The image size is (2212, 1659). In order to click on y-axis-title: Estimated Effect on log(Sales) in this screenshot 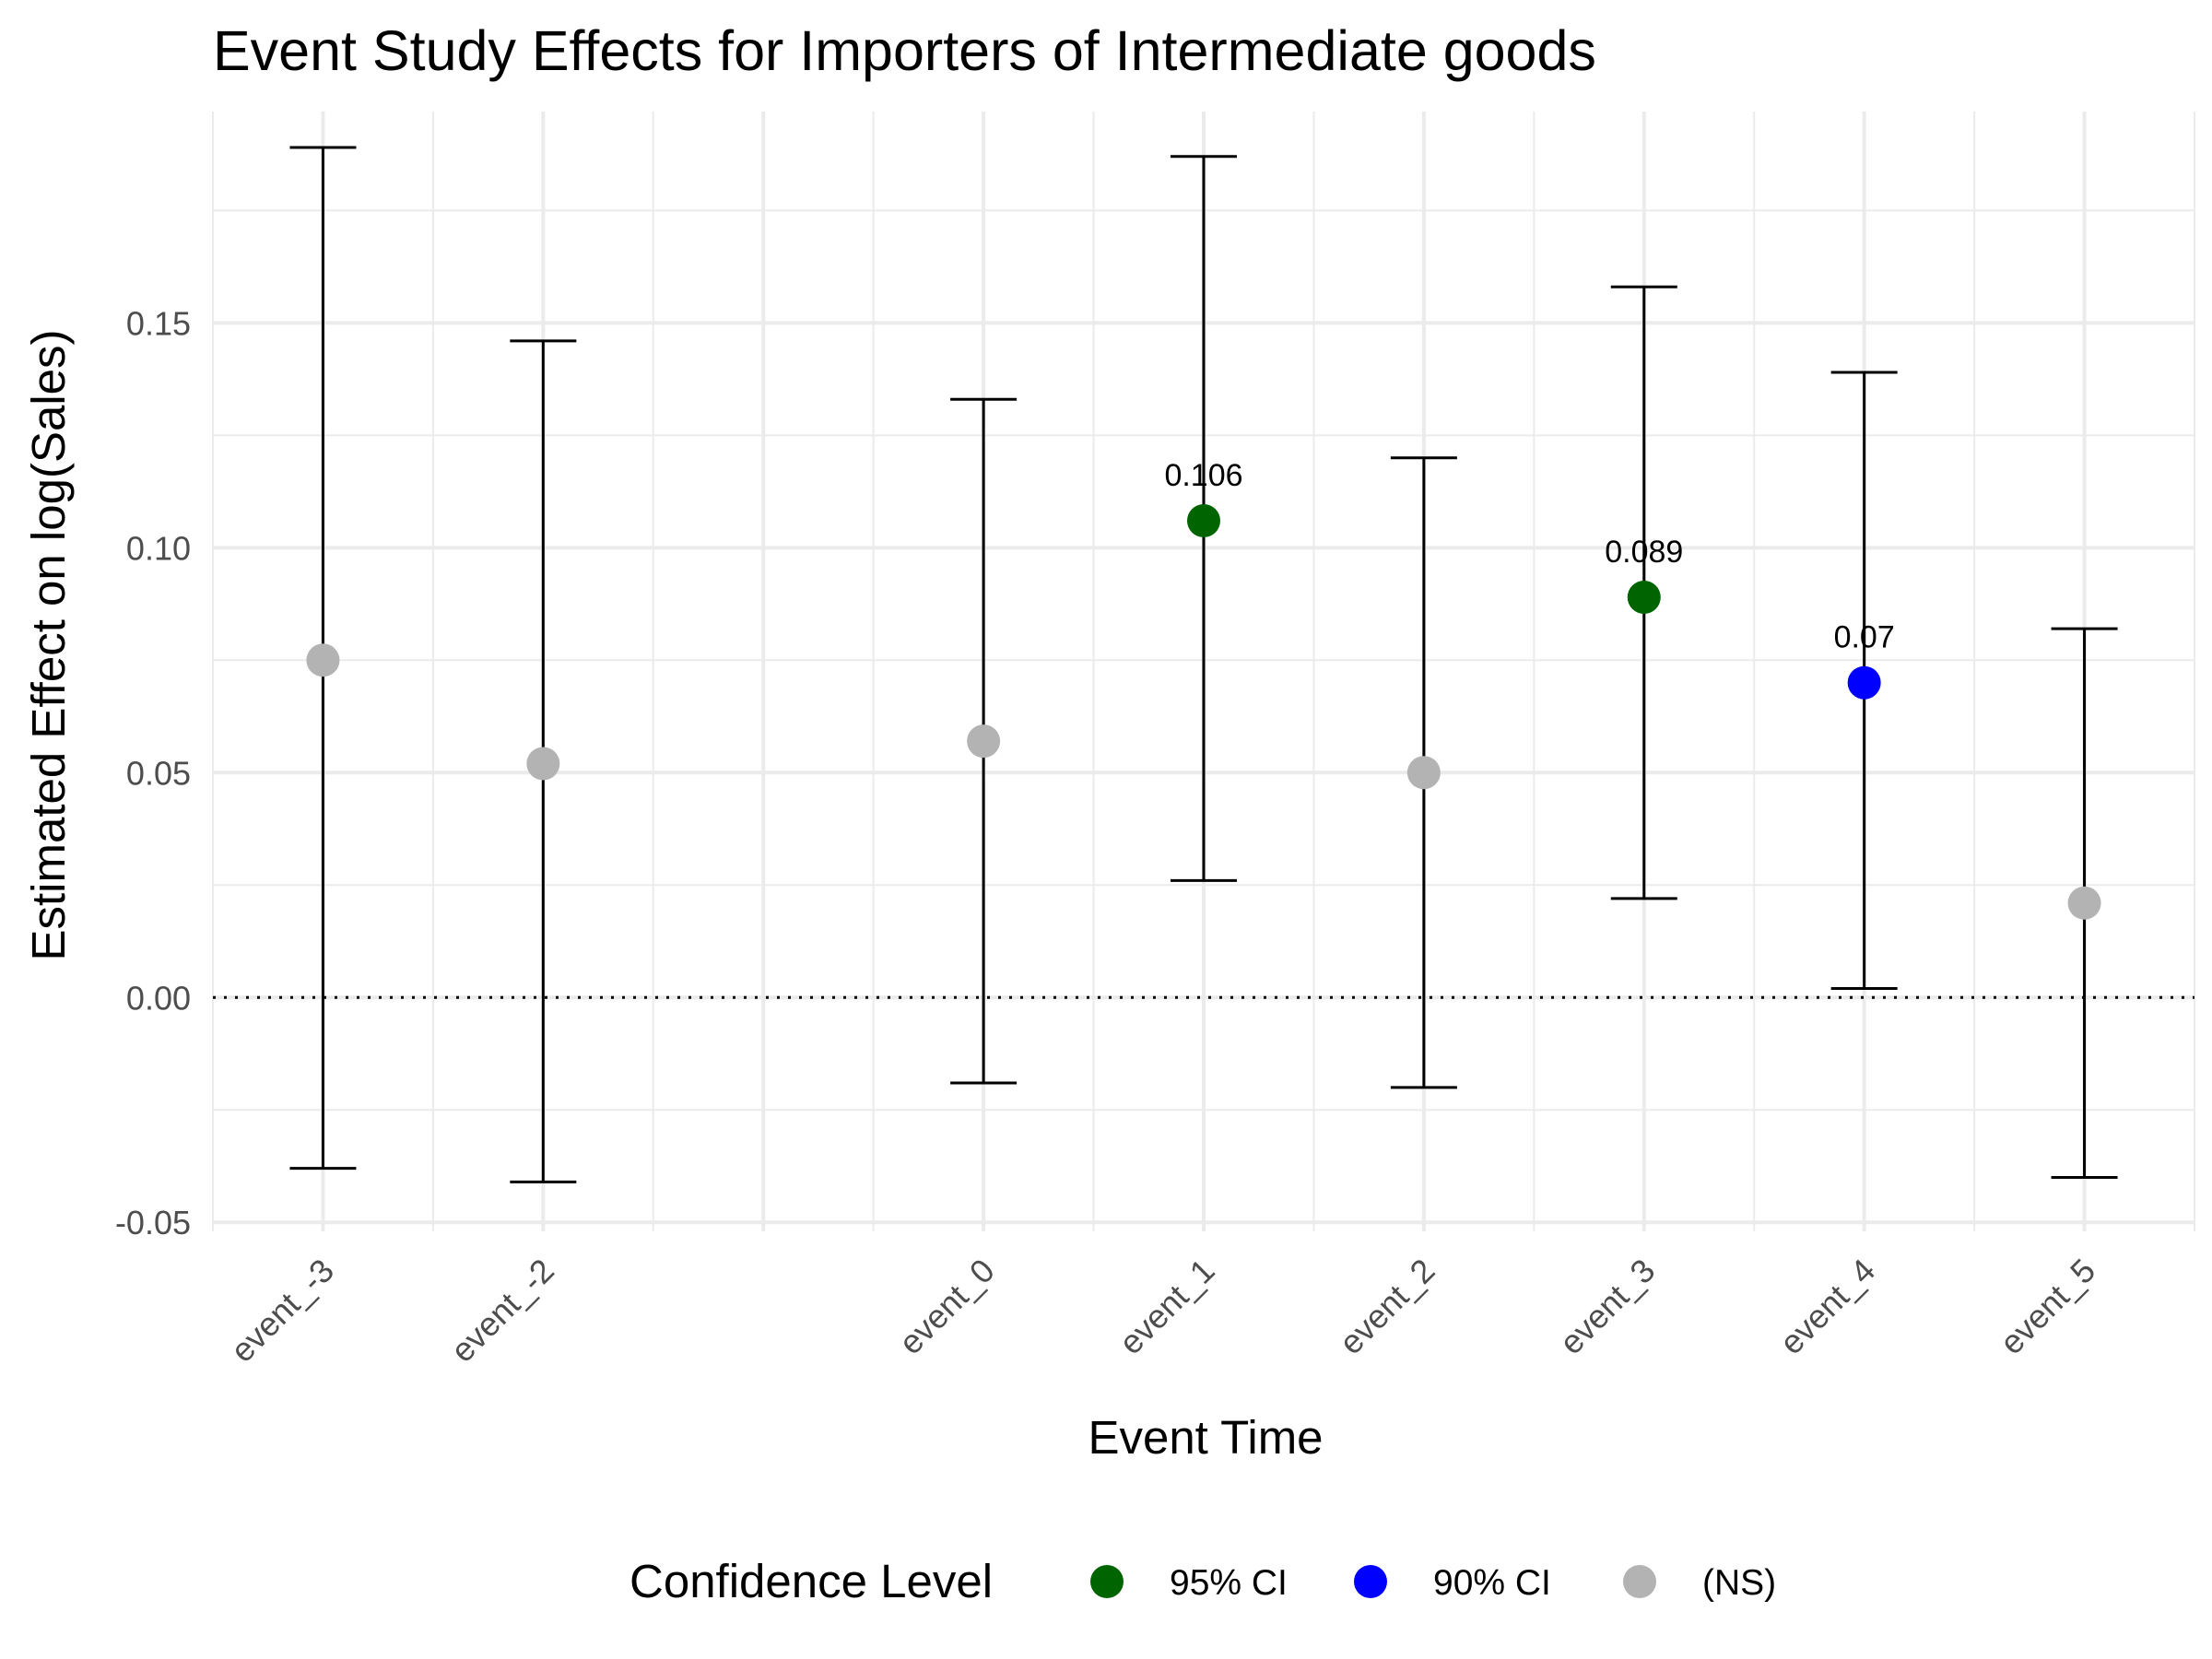, I will do `click(48, 644)`.